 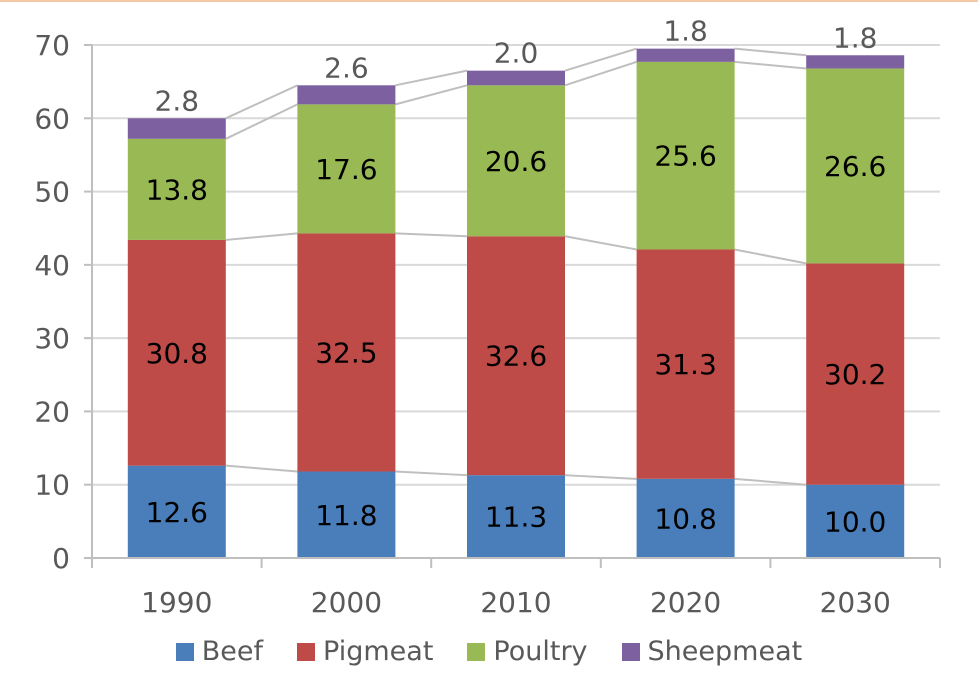 I want to click on data-label-beef: 11.8, so click(x=346, y=515).